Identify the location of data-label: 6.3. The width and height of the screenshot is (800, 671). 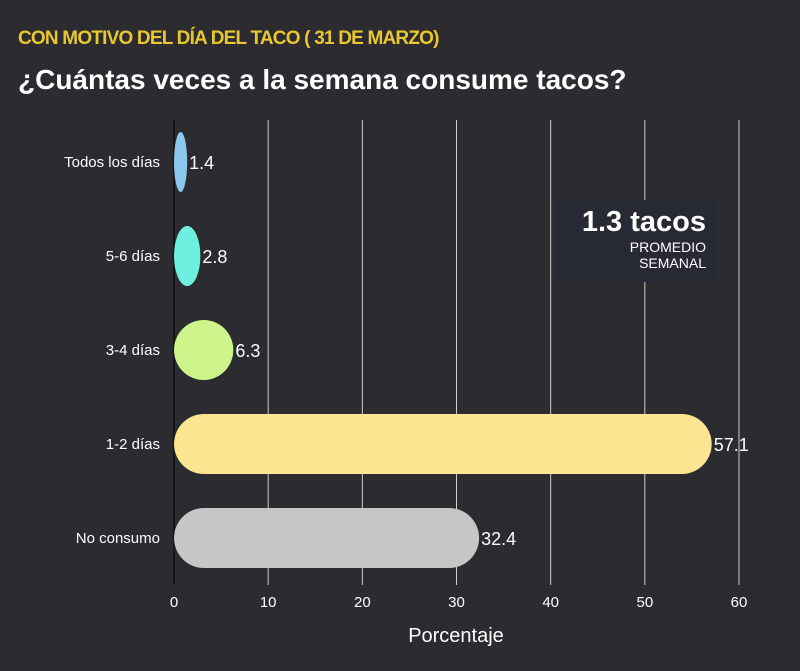
(247, 351).